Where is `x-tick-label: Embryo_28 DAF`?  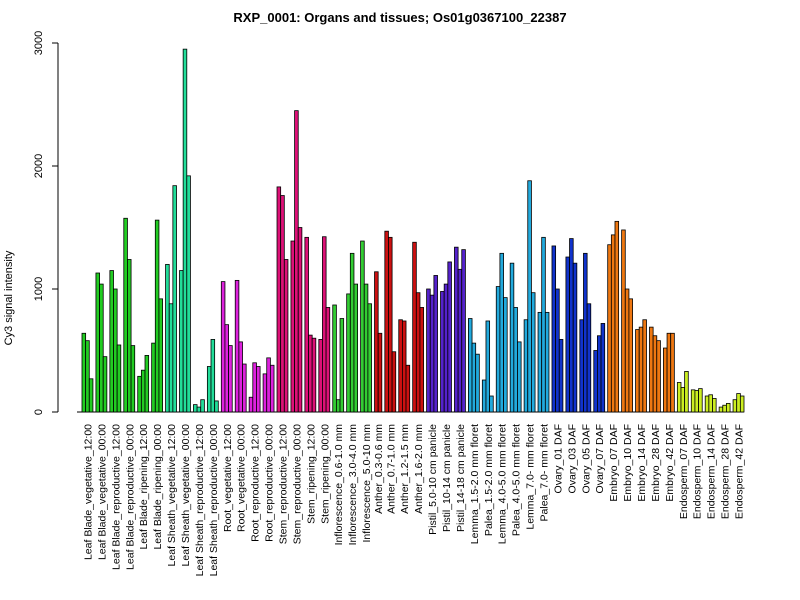 x-tick-label: Embryo_28 DAF is located at coordinates (656, 463).